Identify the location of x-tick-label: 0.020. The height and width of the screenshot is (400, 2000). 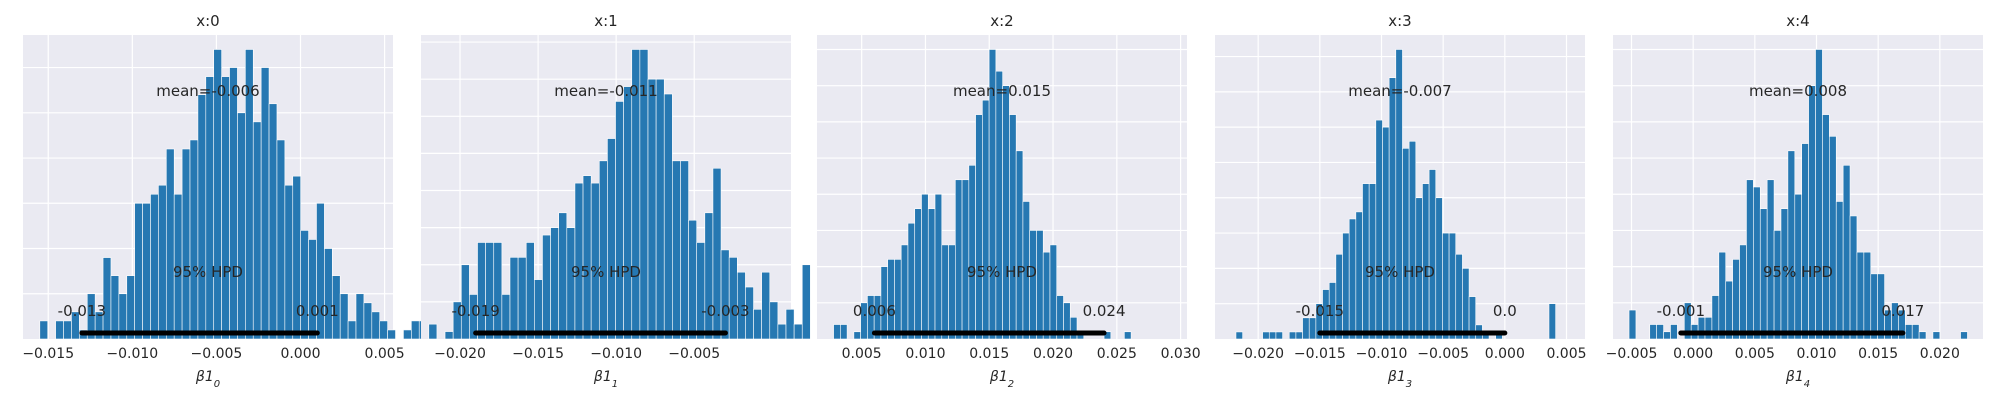
(1940, 354).